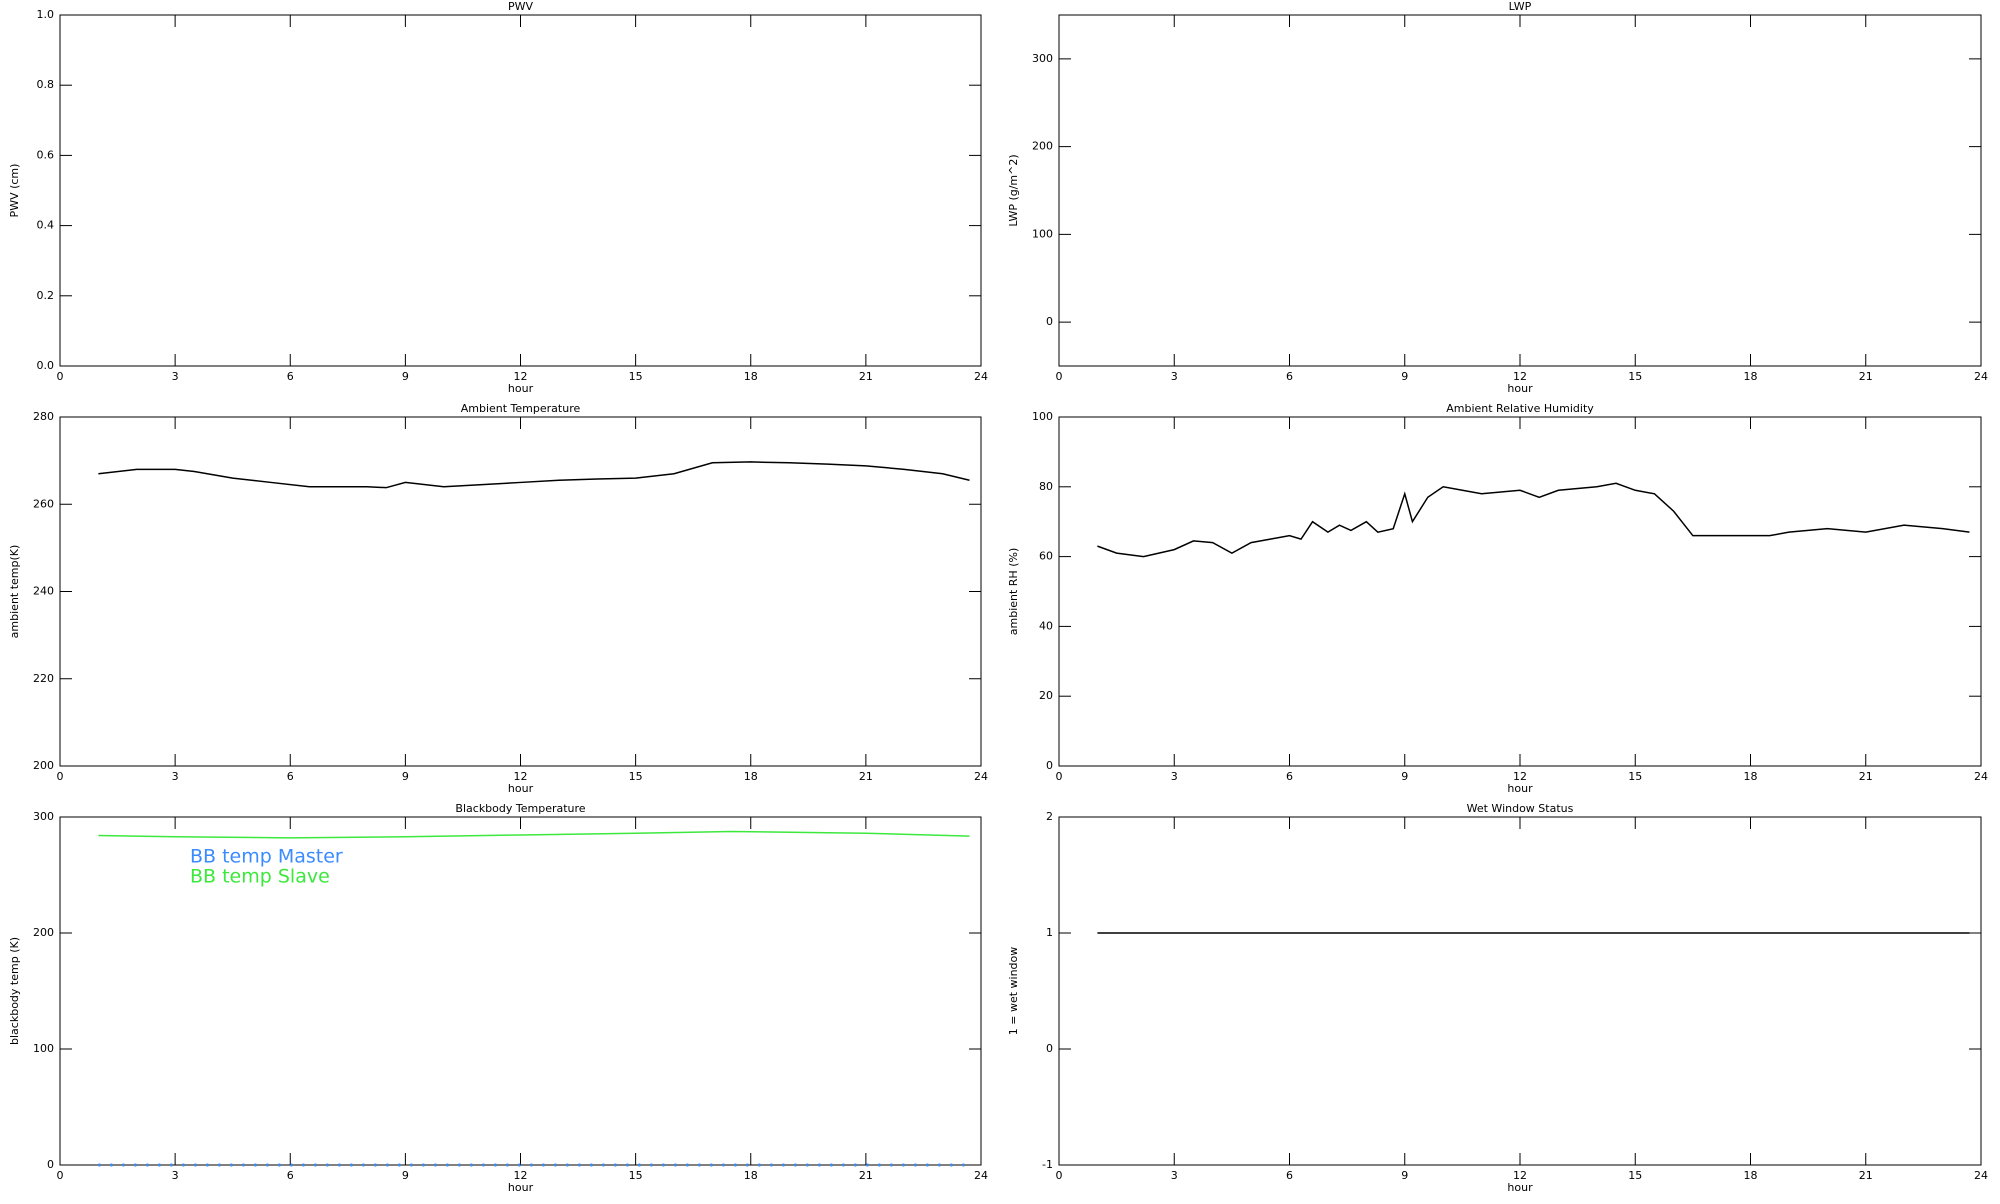 This screenshot has width=2000, height=1204. Describe the element at coordinates (1013, 592) in the screenshot. I see `y-axis-label: ambient RH (%)` at that location.